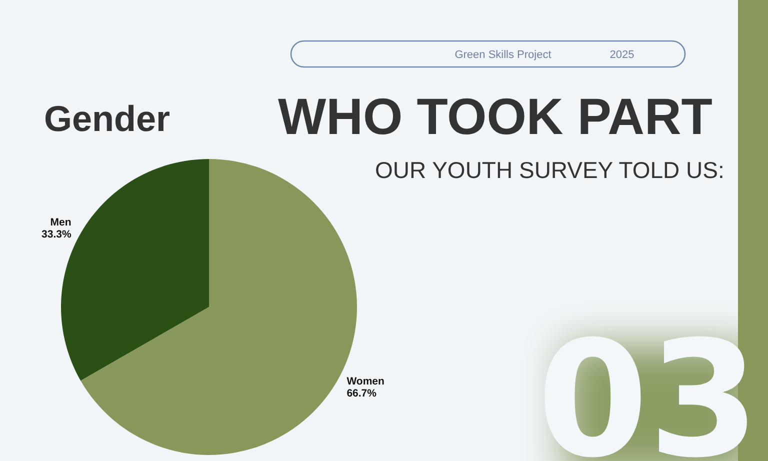  Describe the element at coordinates (61, 222) in the screenshot. I see `slice-label: Men` at that location.